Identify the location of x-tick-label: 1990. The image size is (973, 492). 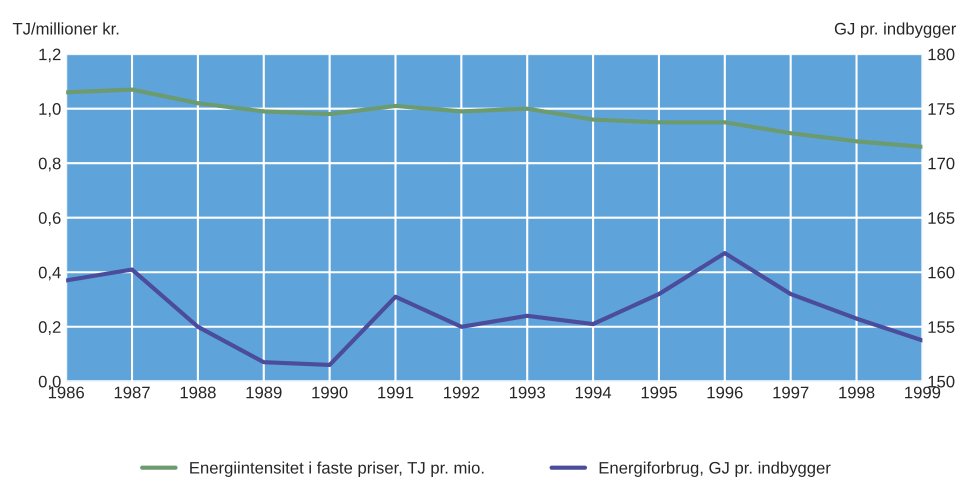
(330, 392).